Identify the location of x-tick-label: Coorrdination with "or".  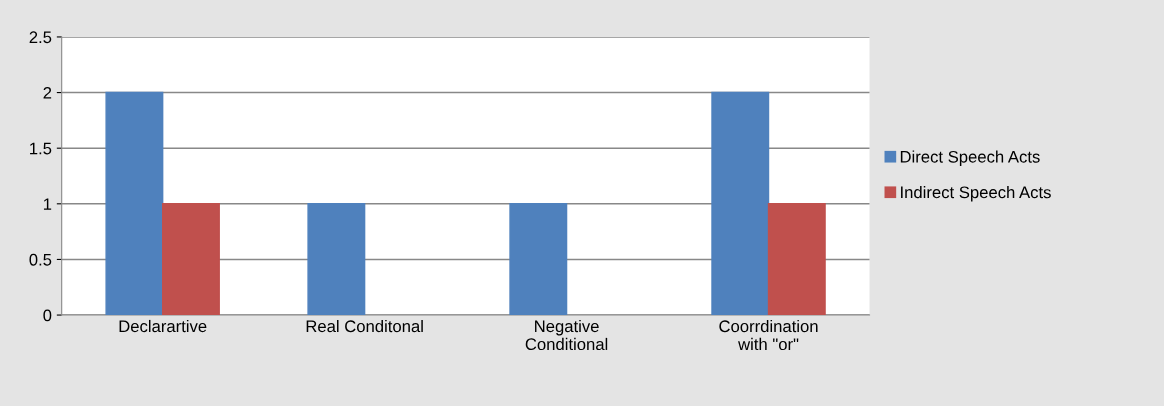
(768, 335).